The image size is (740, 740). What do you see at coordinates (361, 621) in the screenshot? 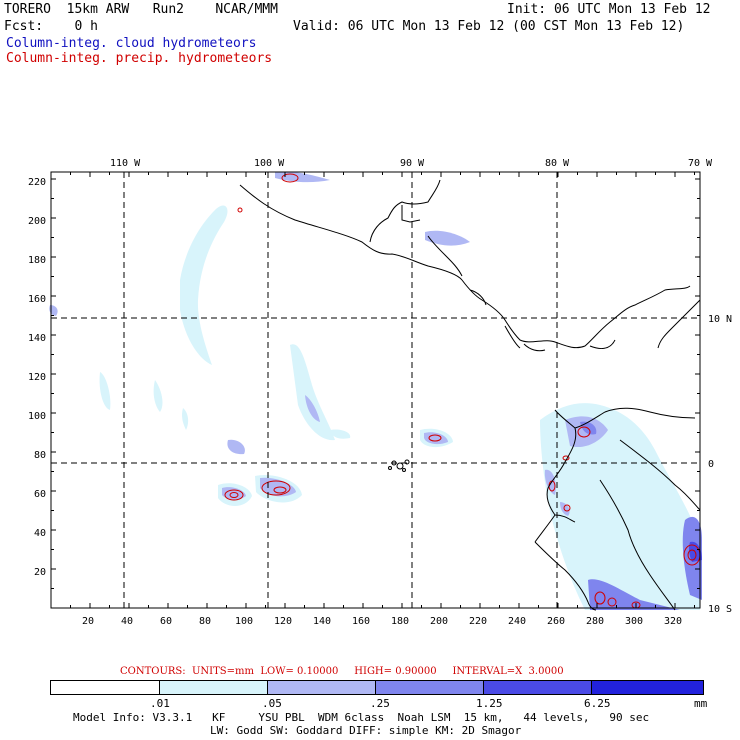
I see `x-tick-label: 160` at bounding box center [361, 621].